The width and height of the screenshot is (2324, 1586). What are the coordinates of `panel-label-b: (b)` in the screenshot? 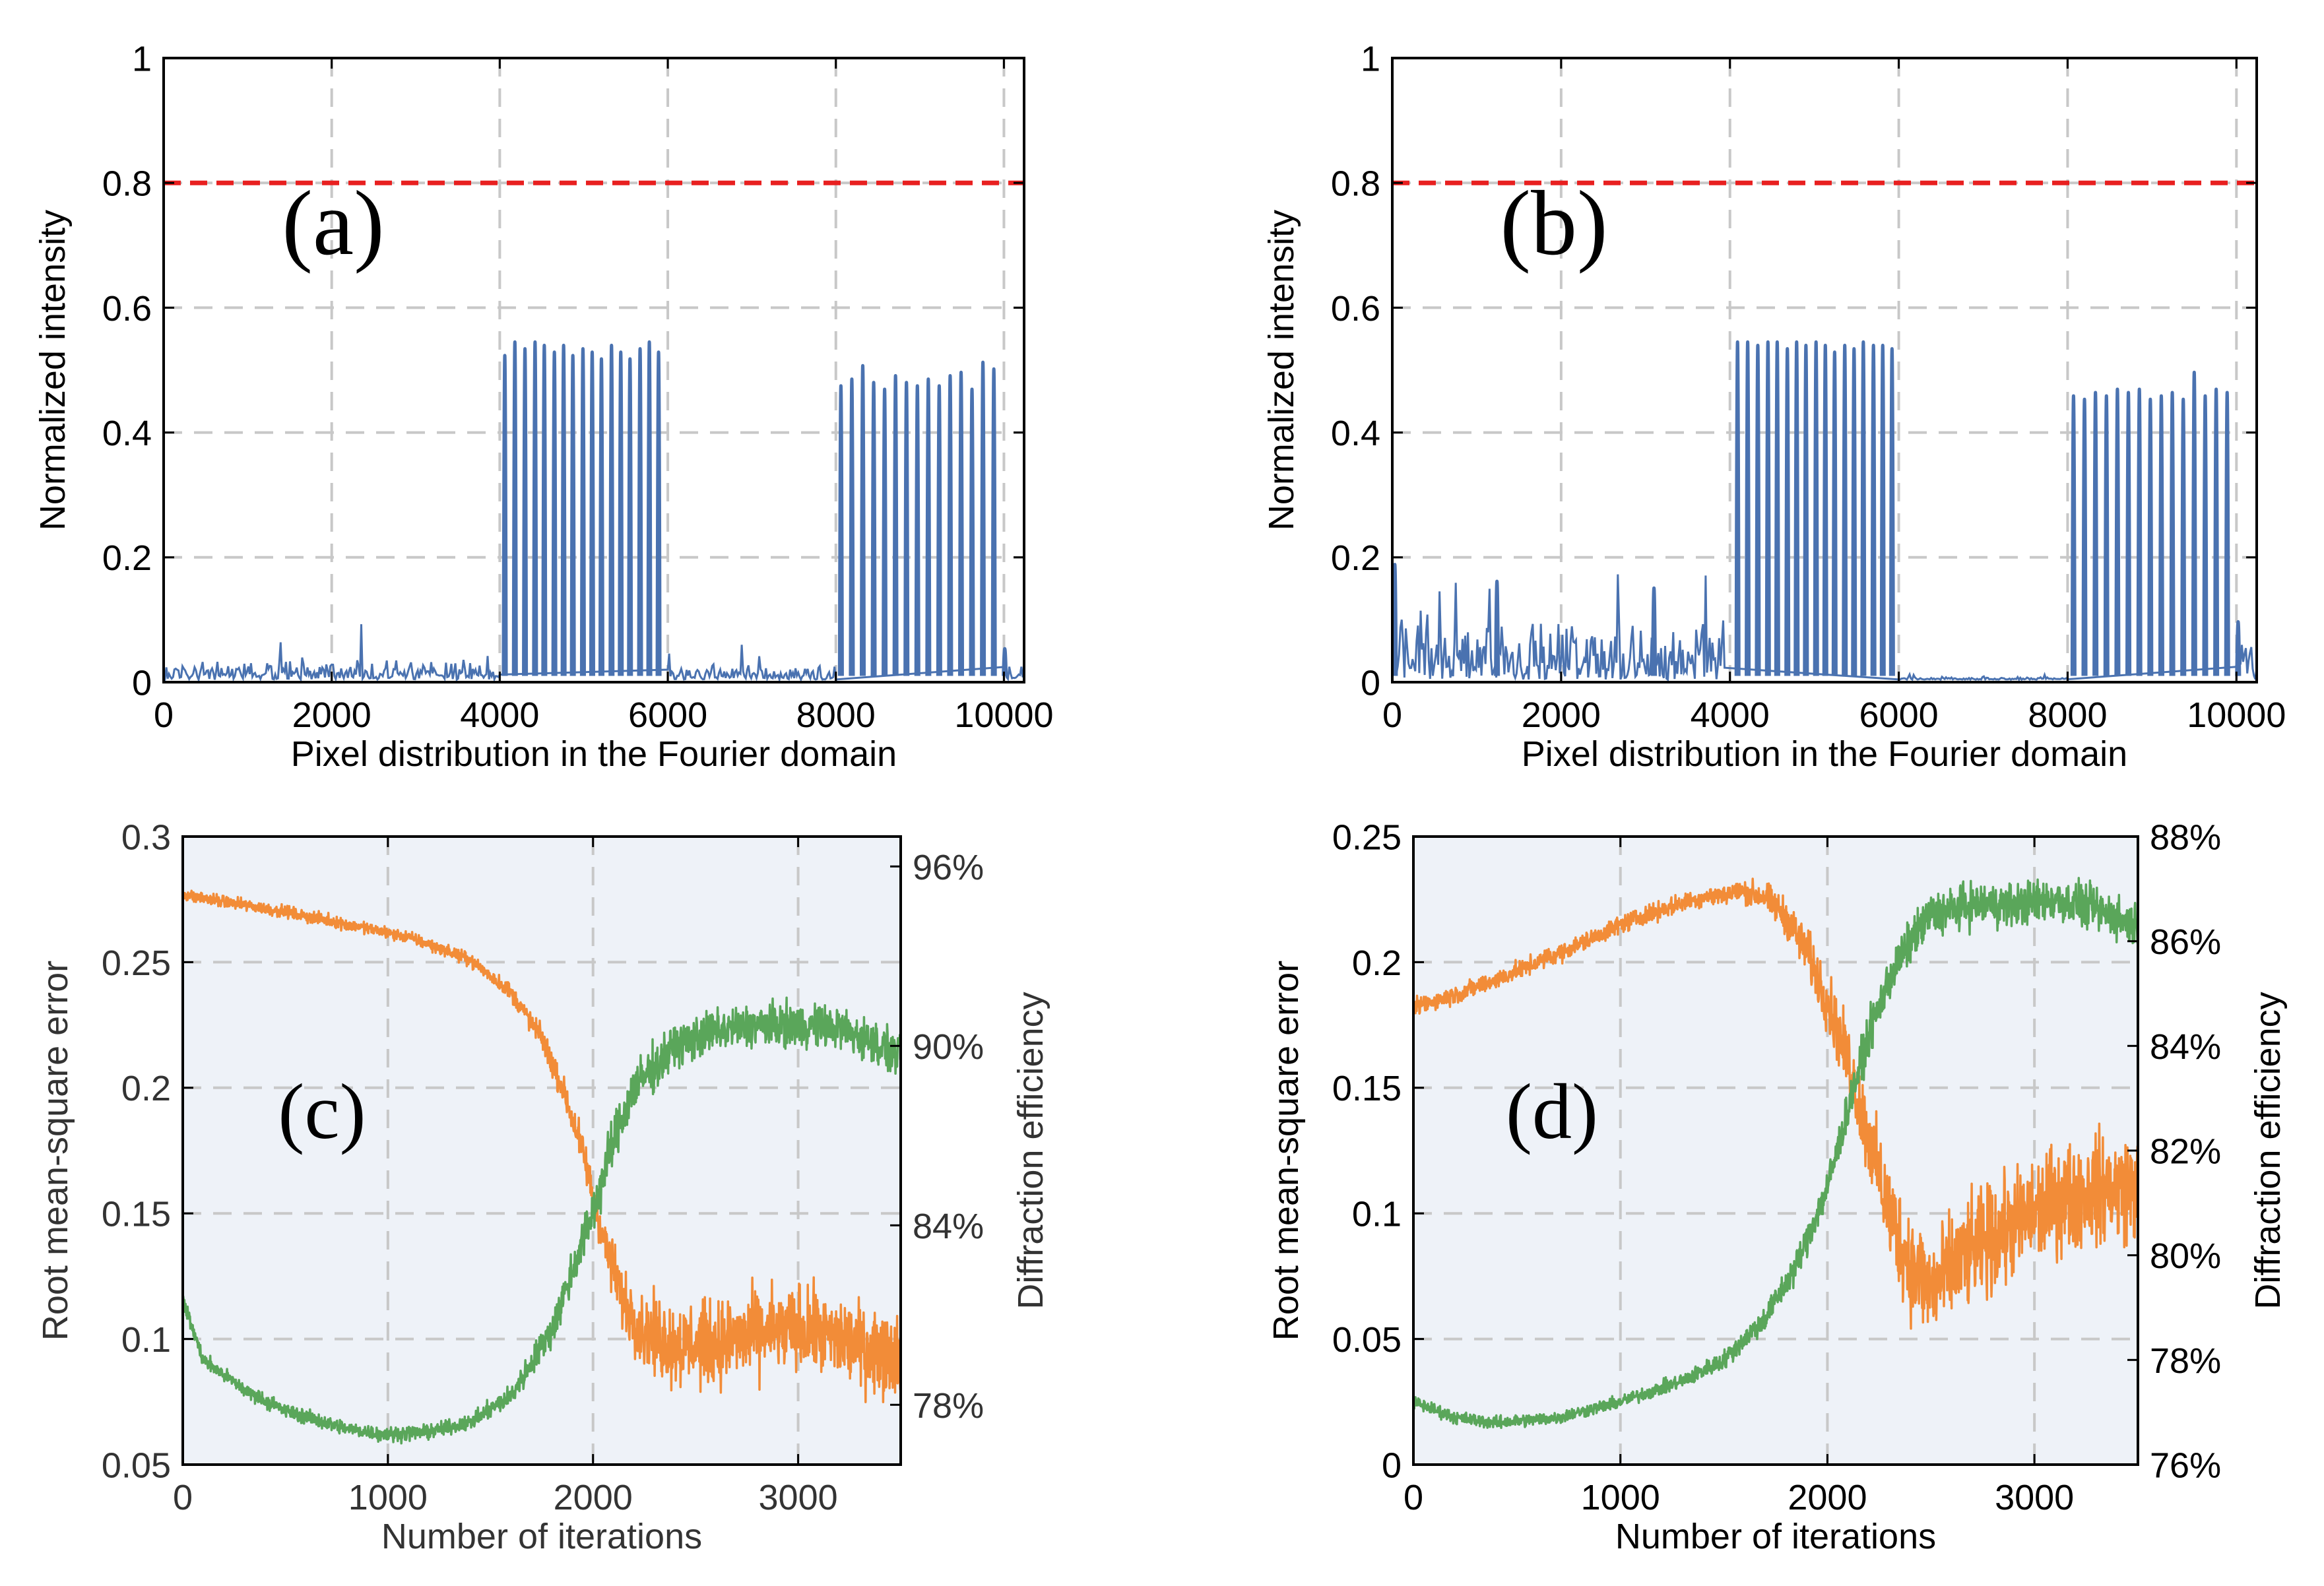 It's located at (1553, 223).